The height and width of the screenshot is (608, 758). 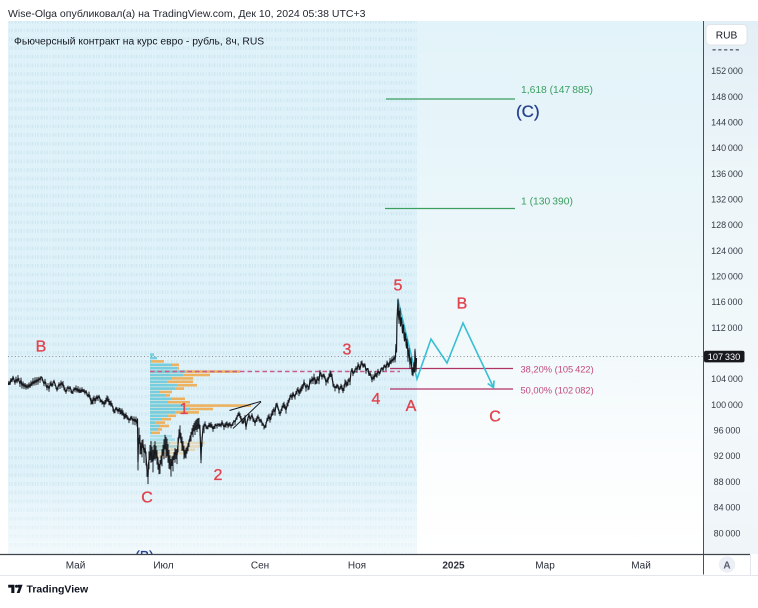 I want to click on svg-text: 84 000, so click(x=727, y=508).